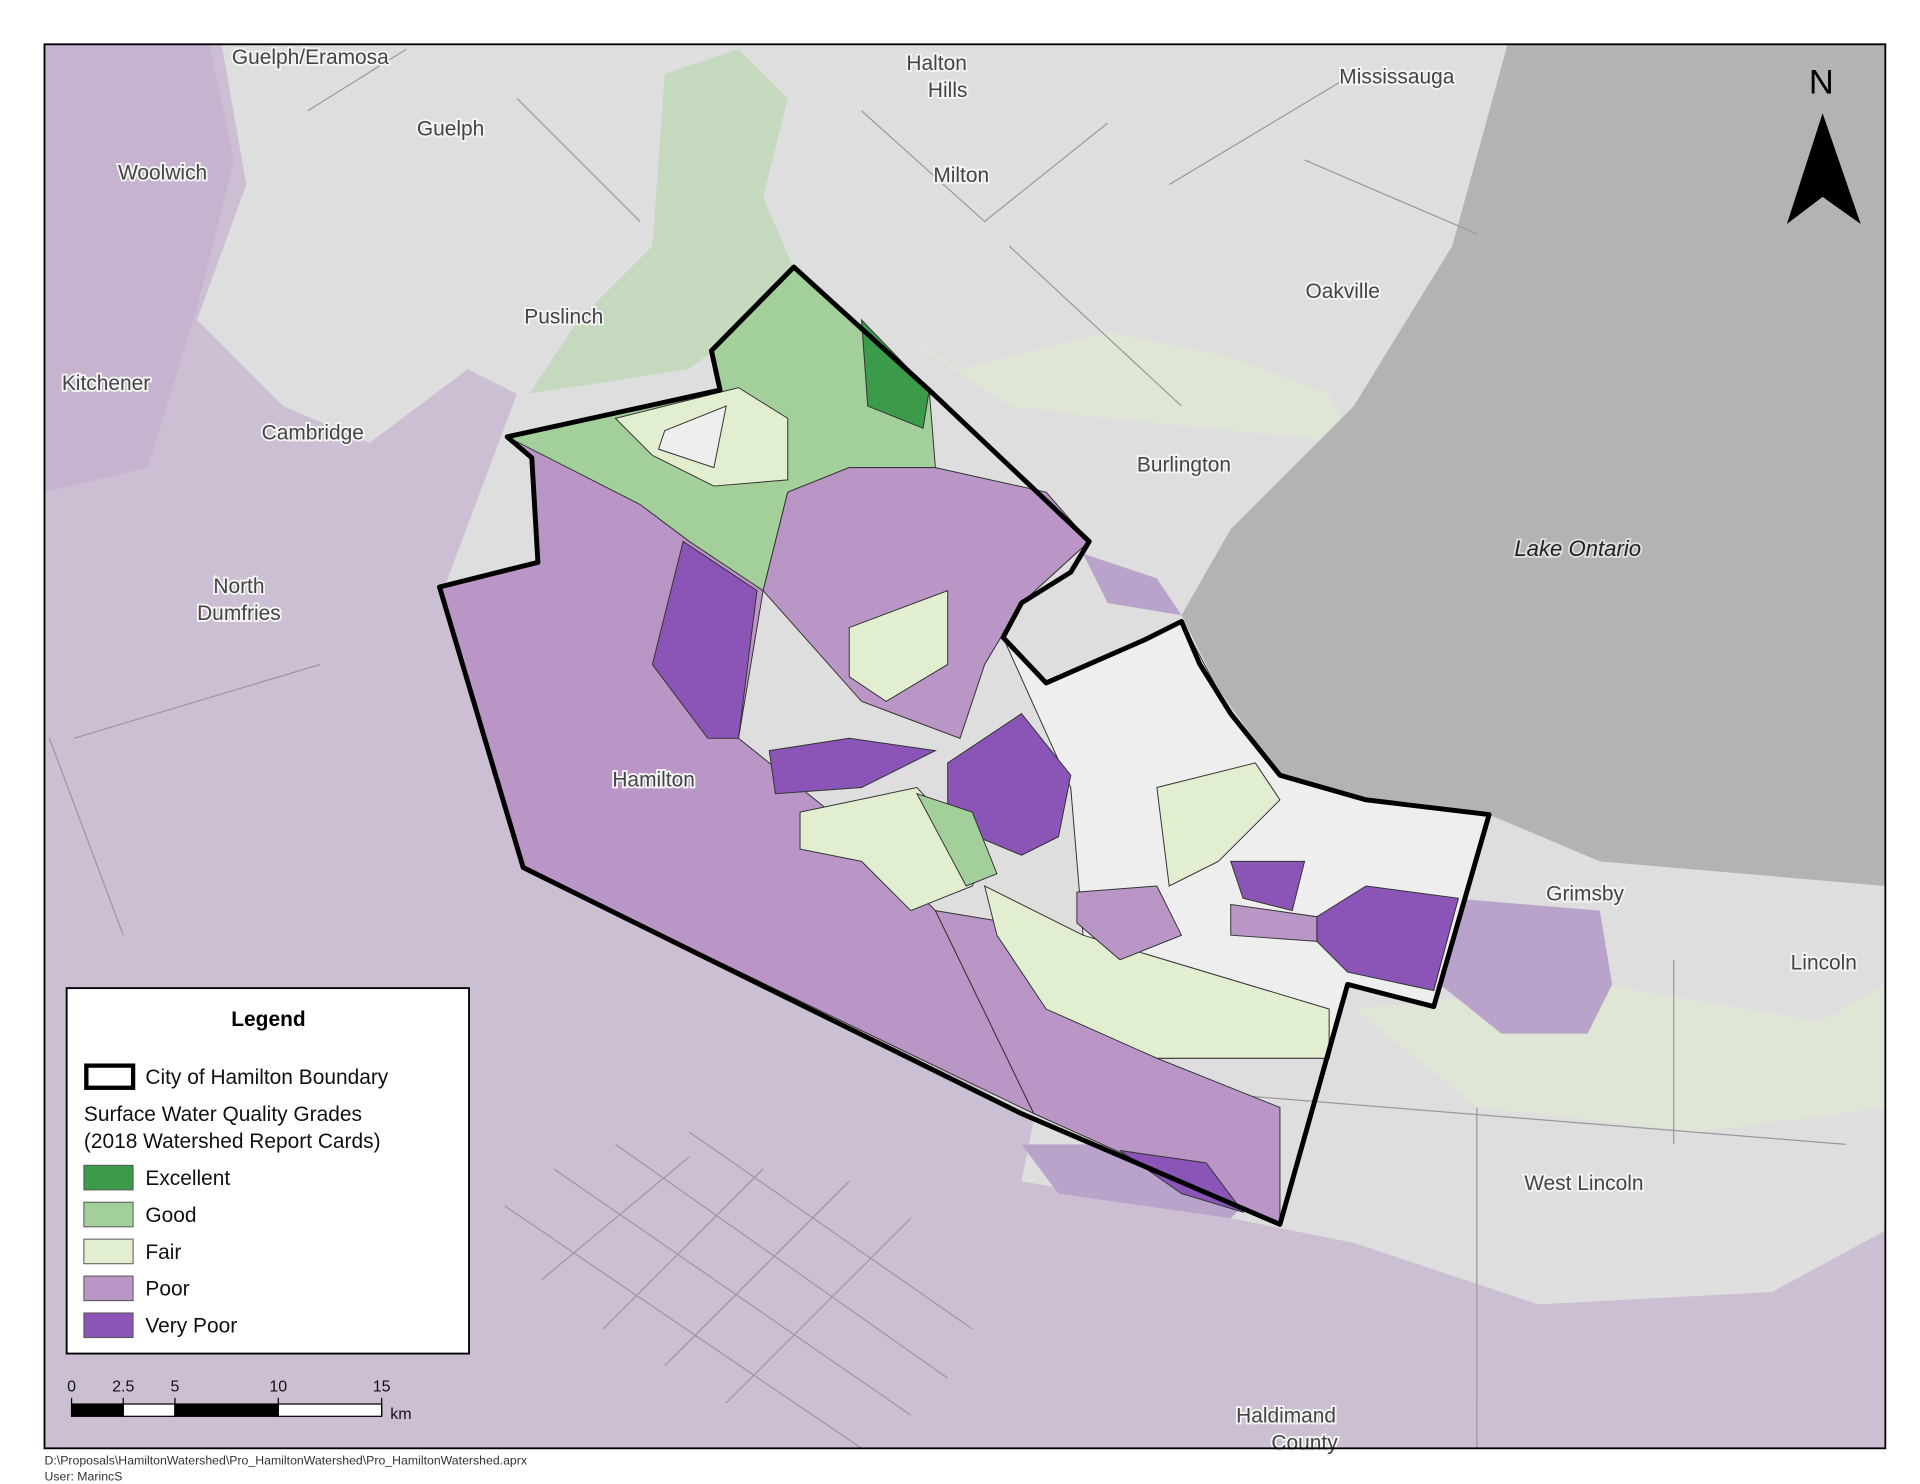 The height and width of the screenshot is (1484, 1920). I want to click on legend-group-title: Surface Water Quality Grades, so click(223, 1114).